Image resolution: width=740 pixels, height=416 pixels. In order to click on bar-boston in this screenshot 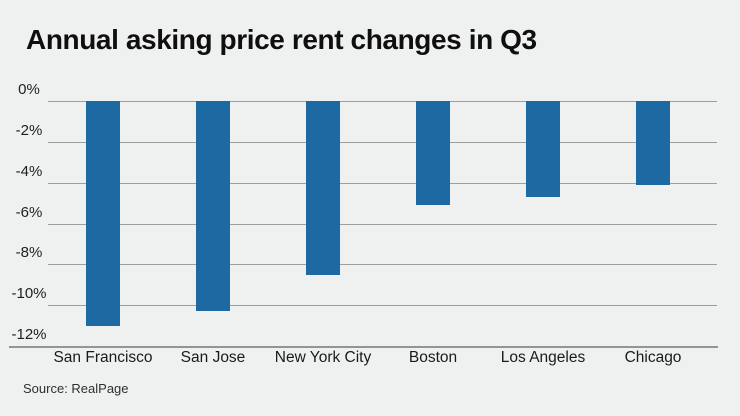, I will do `click(433, 153)`.